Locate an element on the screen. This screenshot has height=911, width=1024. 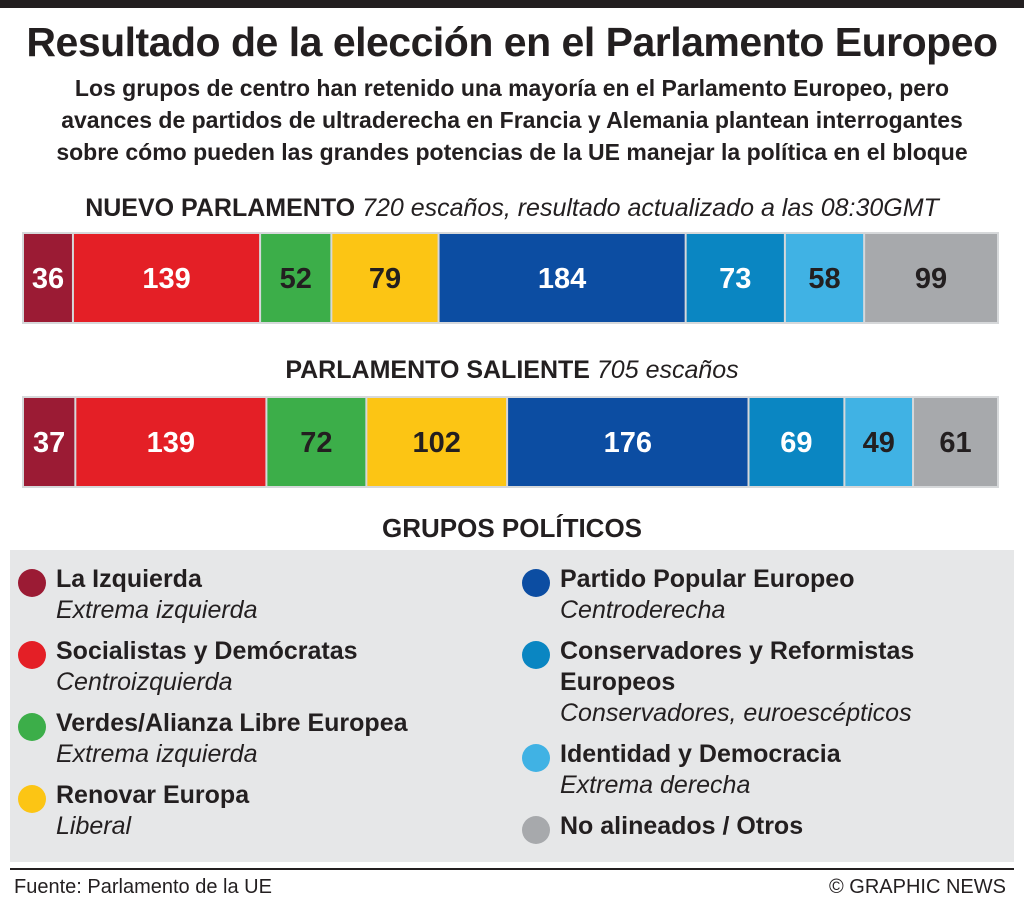
bar-value-ecr: 73 is located at coordinates (735, 279).